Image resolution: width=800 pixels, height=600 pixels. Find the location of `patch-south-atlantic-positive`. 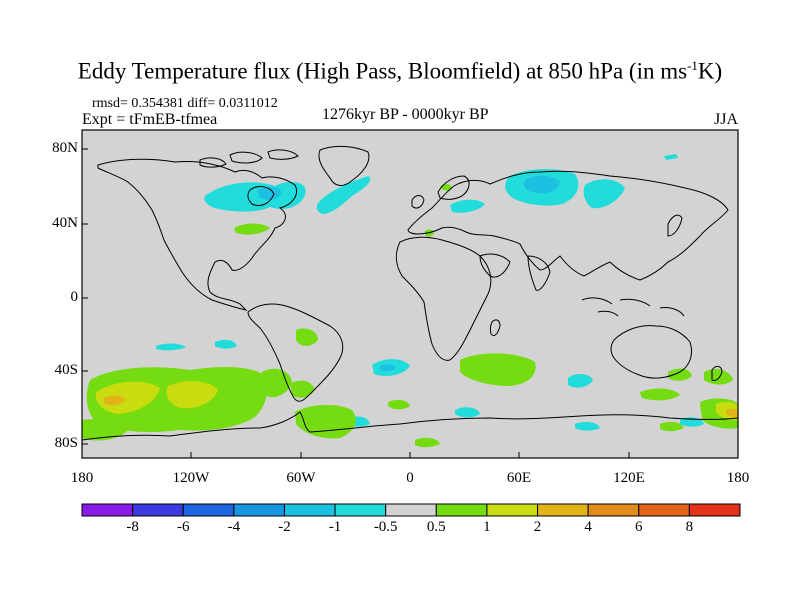

patch-south-atlantic-positive is located at coordinates (302, 389).